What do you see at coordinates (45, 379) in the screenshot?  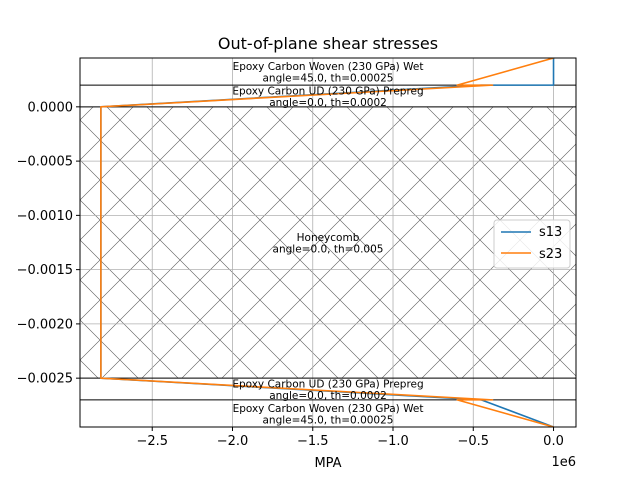 I see `y-tick-label-5: −0.0025` at bounding box center [45, 379].